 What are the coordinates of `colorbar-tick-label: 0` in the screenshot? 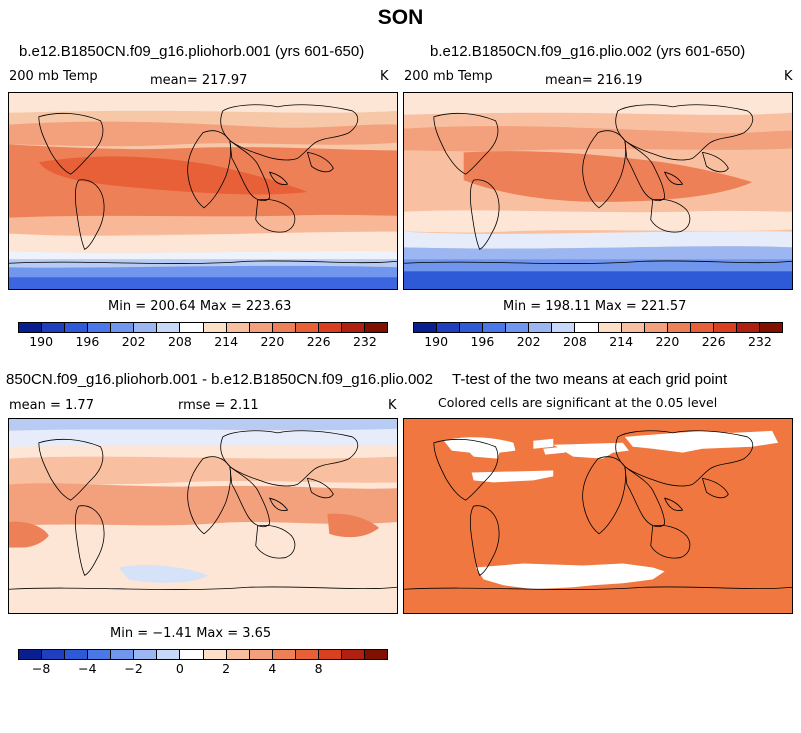 It's located at (179, 668).